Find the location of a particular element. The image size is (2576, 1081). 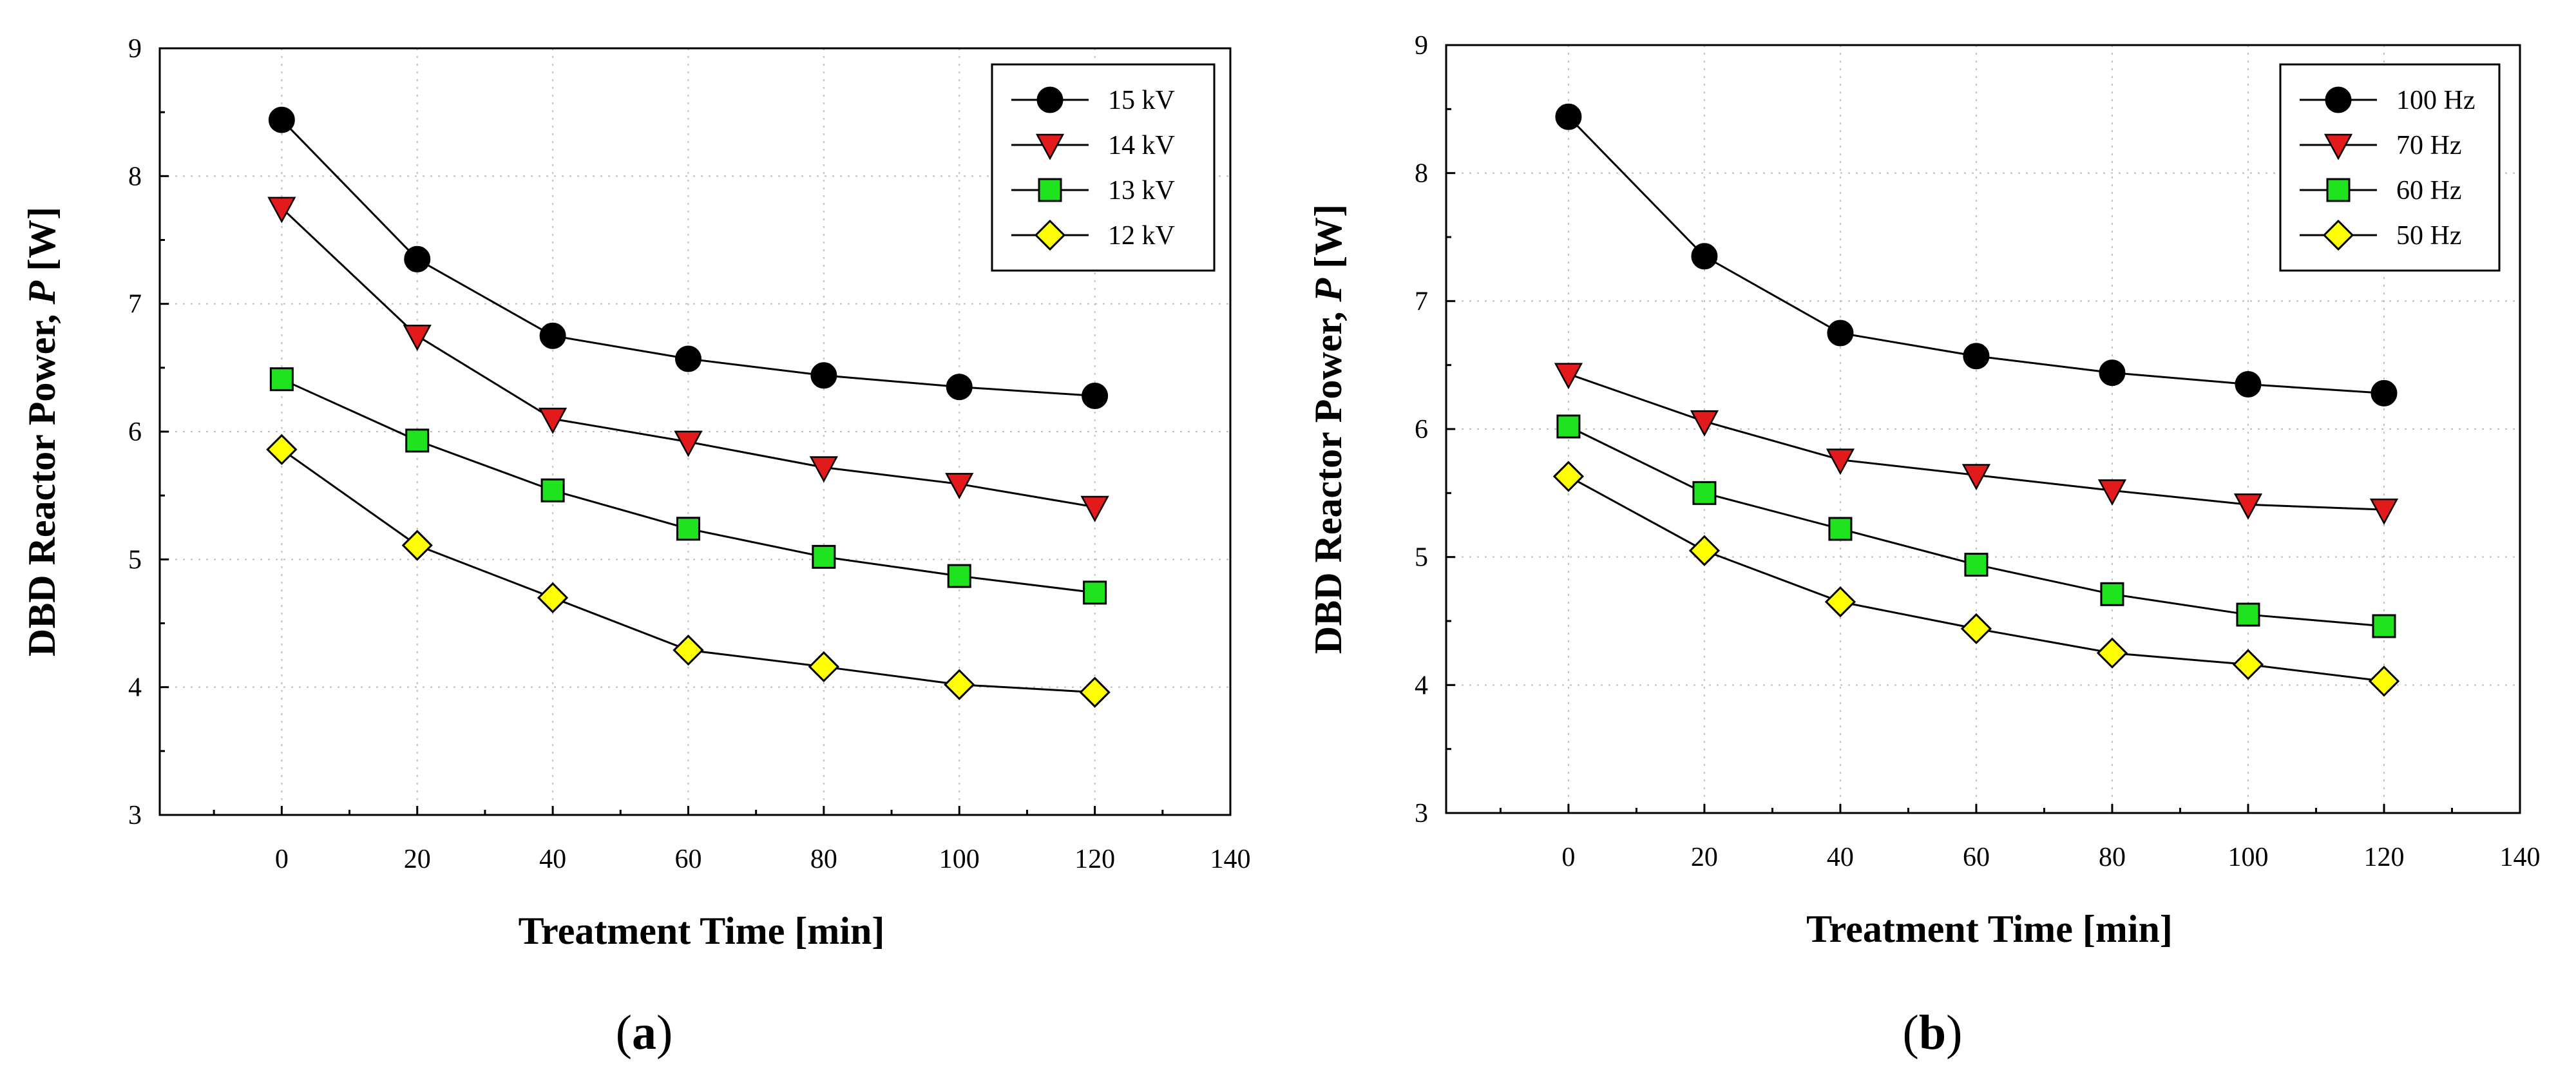

x-axis-label: Treatment Time [min] is located at coordinates (1989, 929).